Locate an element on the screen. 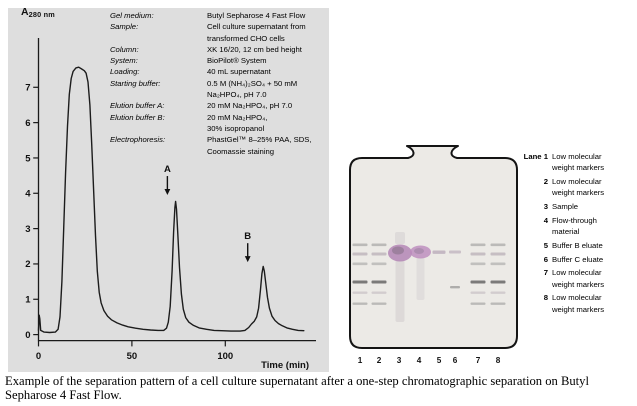 Image resolution: width=637 pixels, height=406 pixels. peak-arrowhead-A is located at coordinates (167, 192).